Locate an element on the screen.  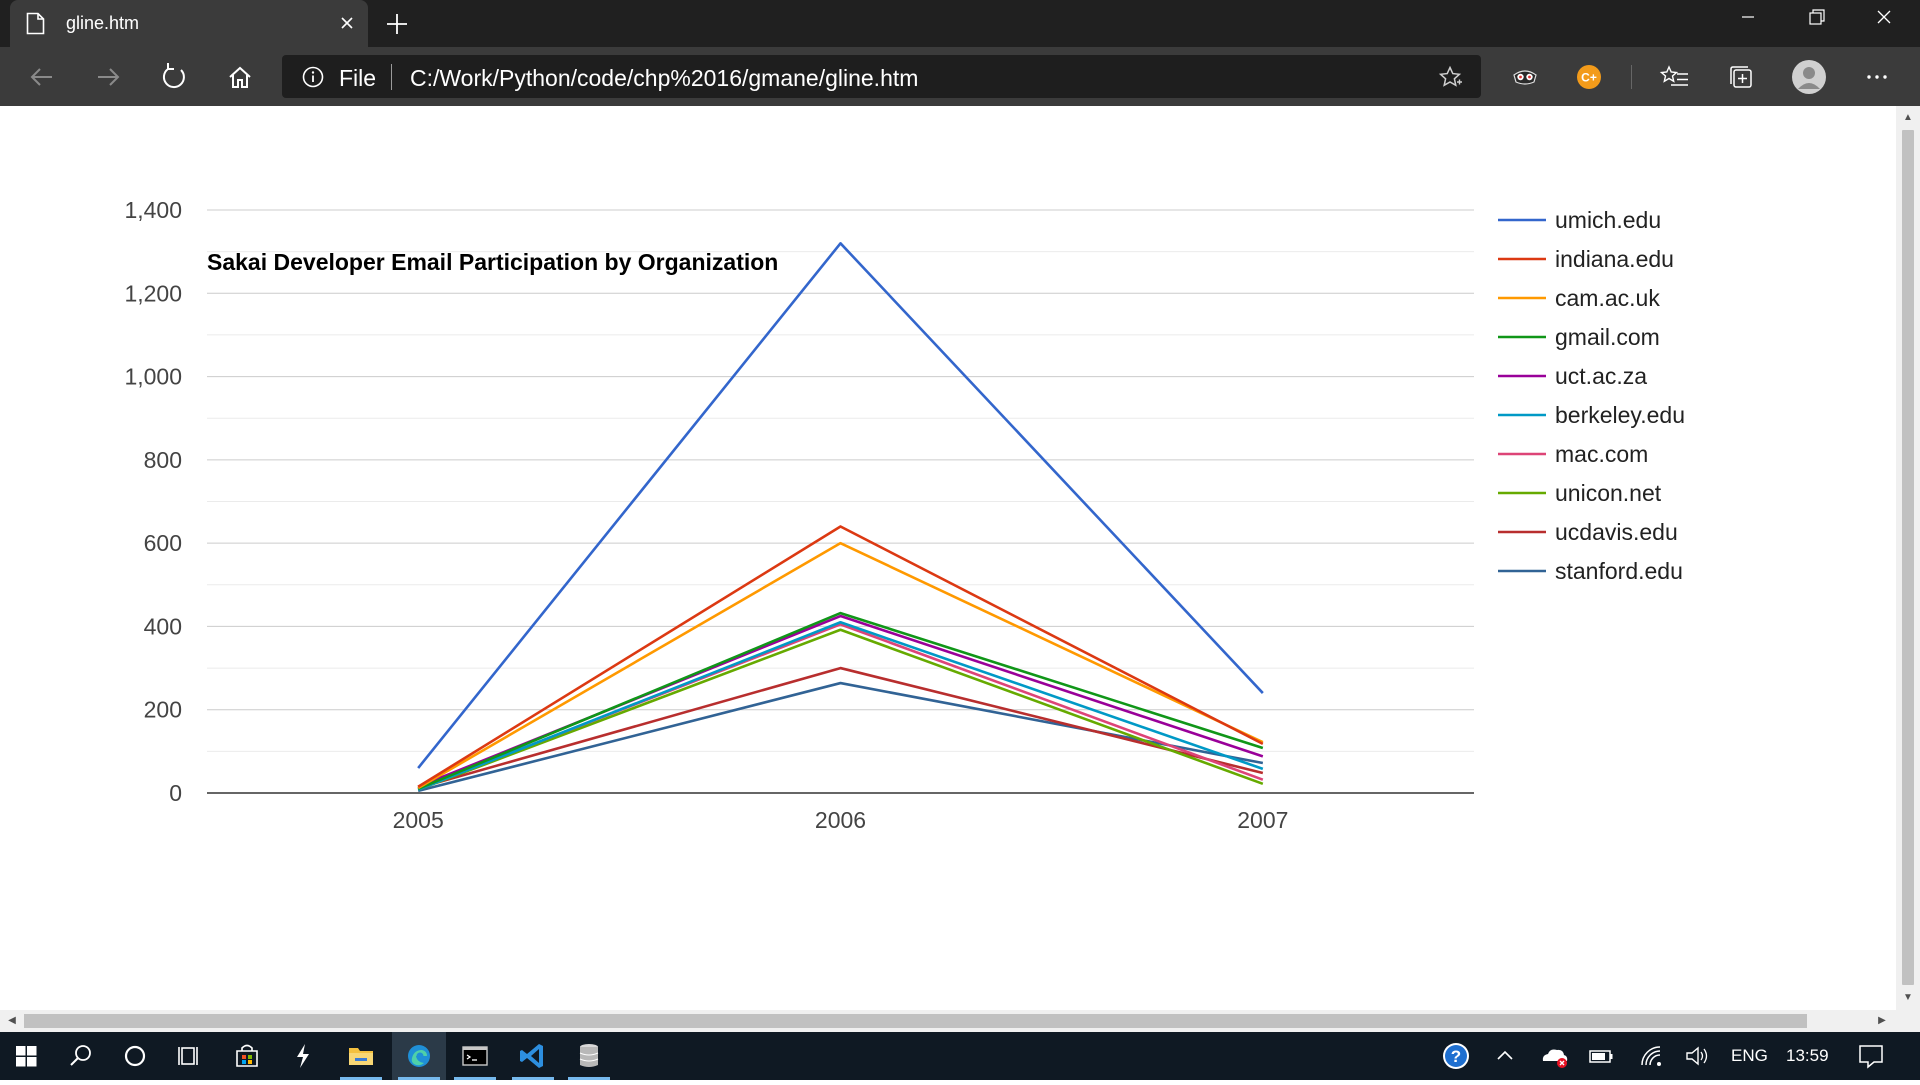
notification-icon is located at coordinates (1871, 1057).